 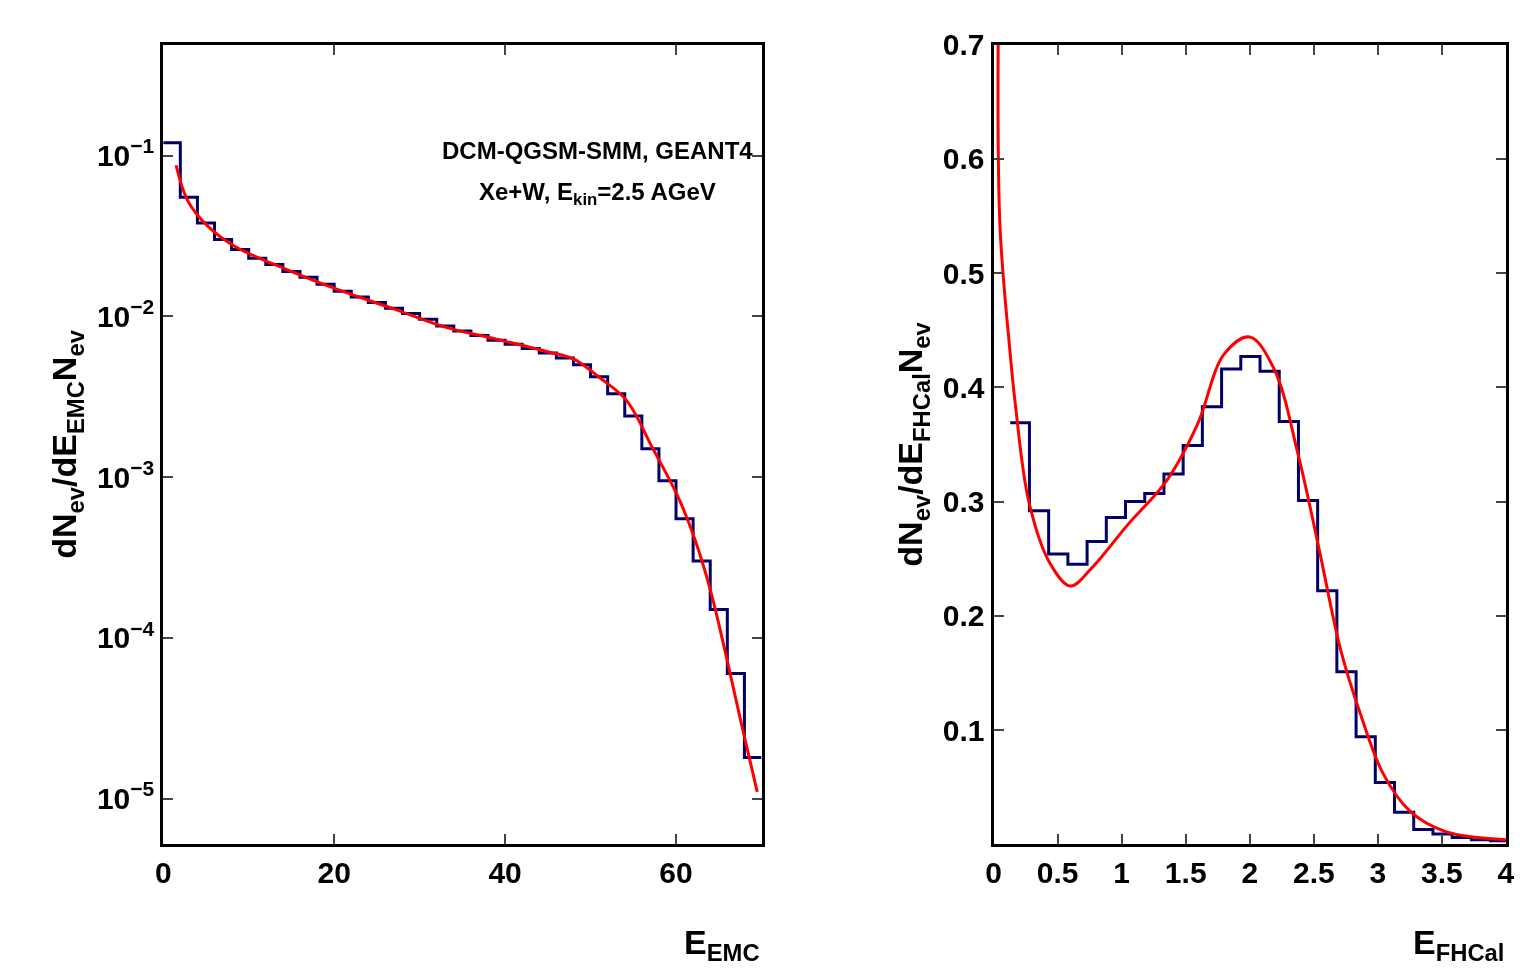 I want to click on x-tick-label: 0.5, so click(x=1057, y=873).